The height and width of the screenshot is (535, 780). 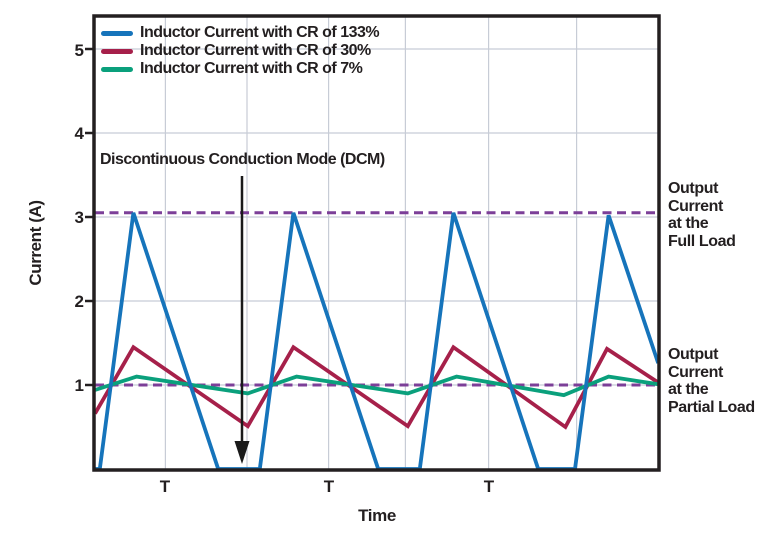 I want to click on legend-swatch-cr-30-icon, so click(x=117, y=51).